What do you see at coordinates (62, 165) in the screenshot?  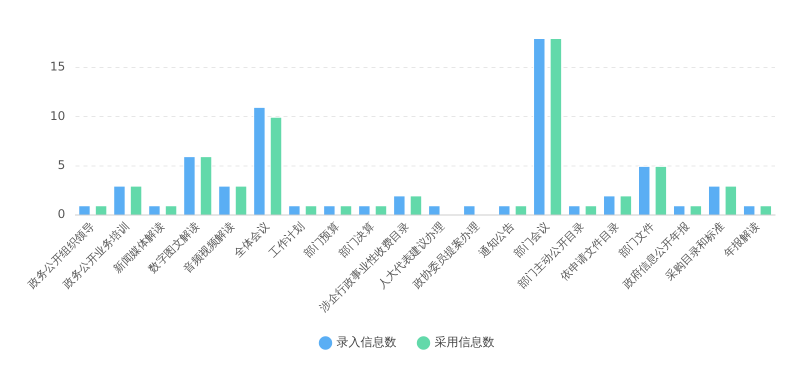 I see `y-tick-label: 5` at bounding box center [62, 165].